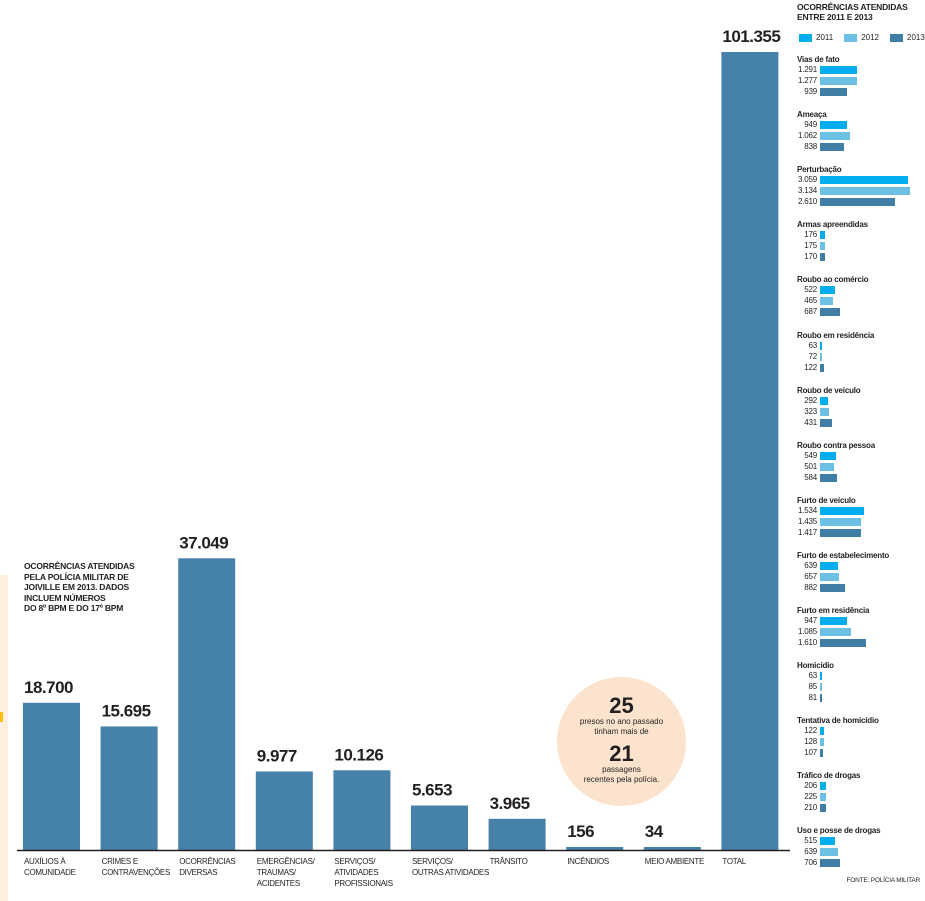  What do you see at coordinates (126, 710) in the screenshot?
I see `bar-value-label: 15.695` at bounding box center [126, 710].